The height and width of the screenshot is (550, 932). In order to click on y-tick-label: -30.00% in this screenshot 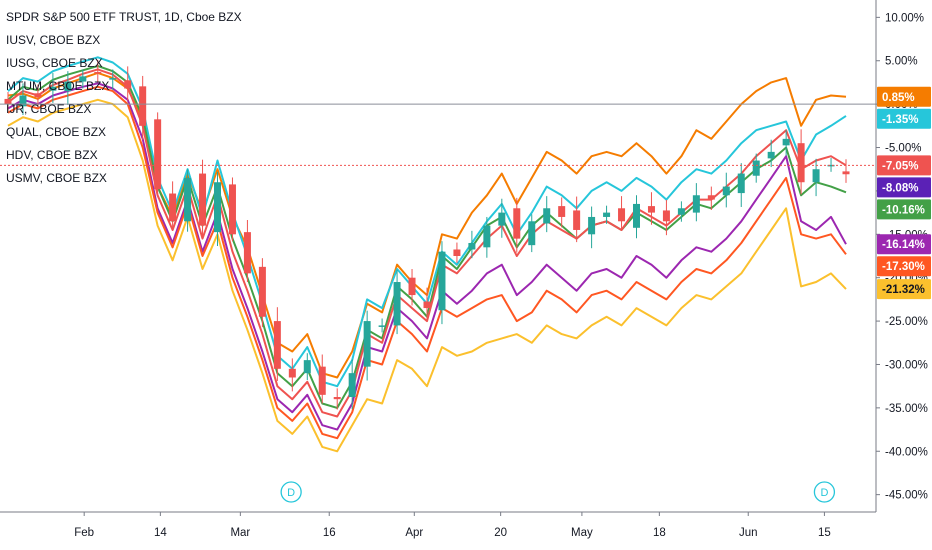, I will do `click(906, 365)`.